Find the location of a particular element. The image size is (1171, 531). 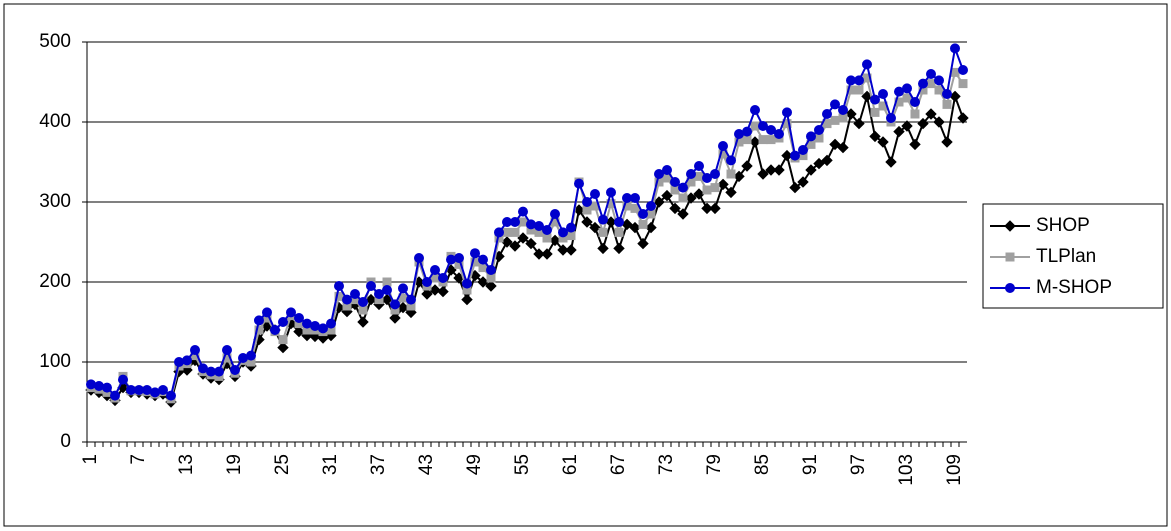

legend-label: TLPlan is located at coordinates (1066, 256).